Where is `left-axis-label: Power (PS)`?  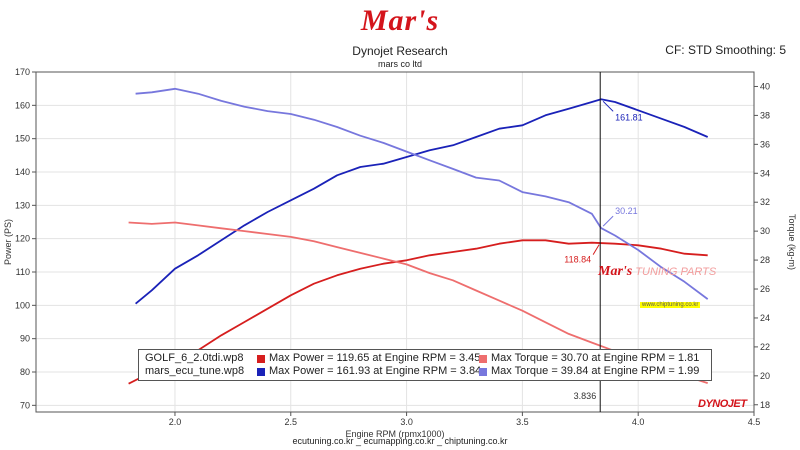 left-axis-label: Power (PS) is located at coordinates (8, 242).